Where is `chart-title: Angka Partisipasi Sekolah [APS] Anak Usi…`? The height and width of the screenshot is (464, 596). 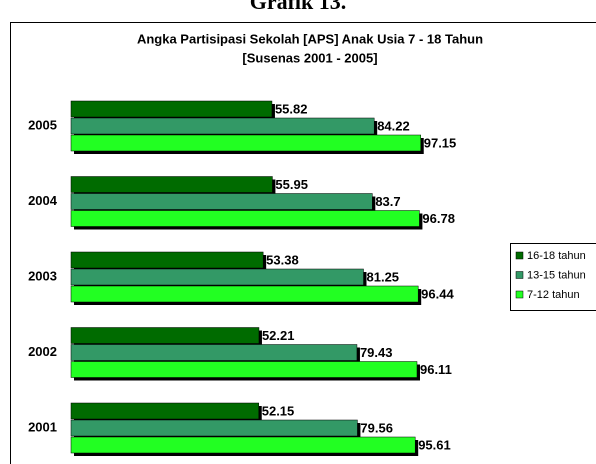 chart-title: Angka Partisipasi Sekolah [APS] Anak Usi… is located at coordinates (310, 38).